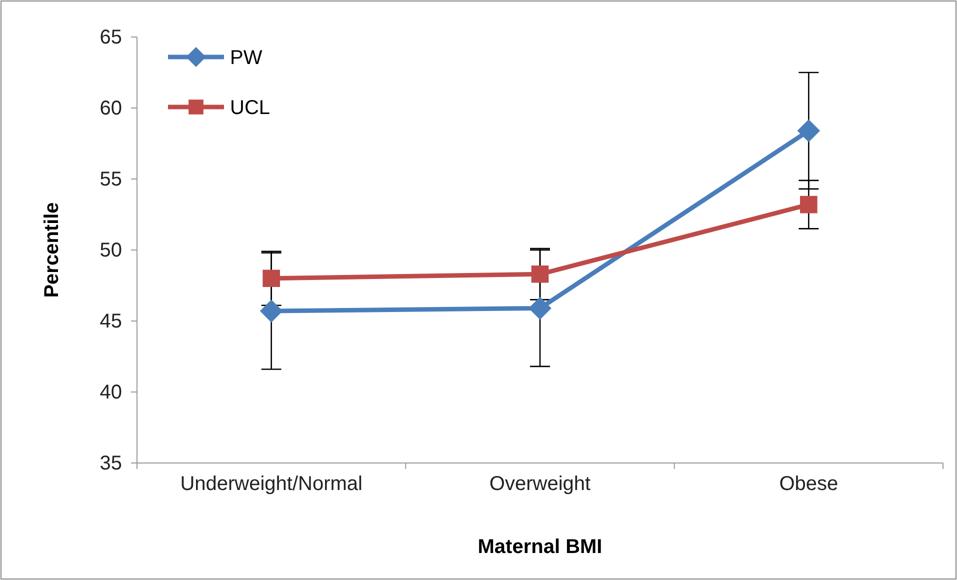 The width and height of the screenshot is (957, 580). I want to click on x-axis-title: Maternal BMI, so click(540, 547).